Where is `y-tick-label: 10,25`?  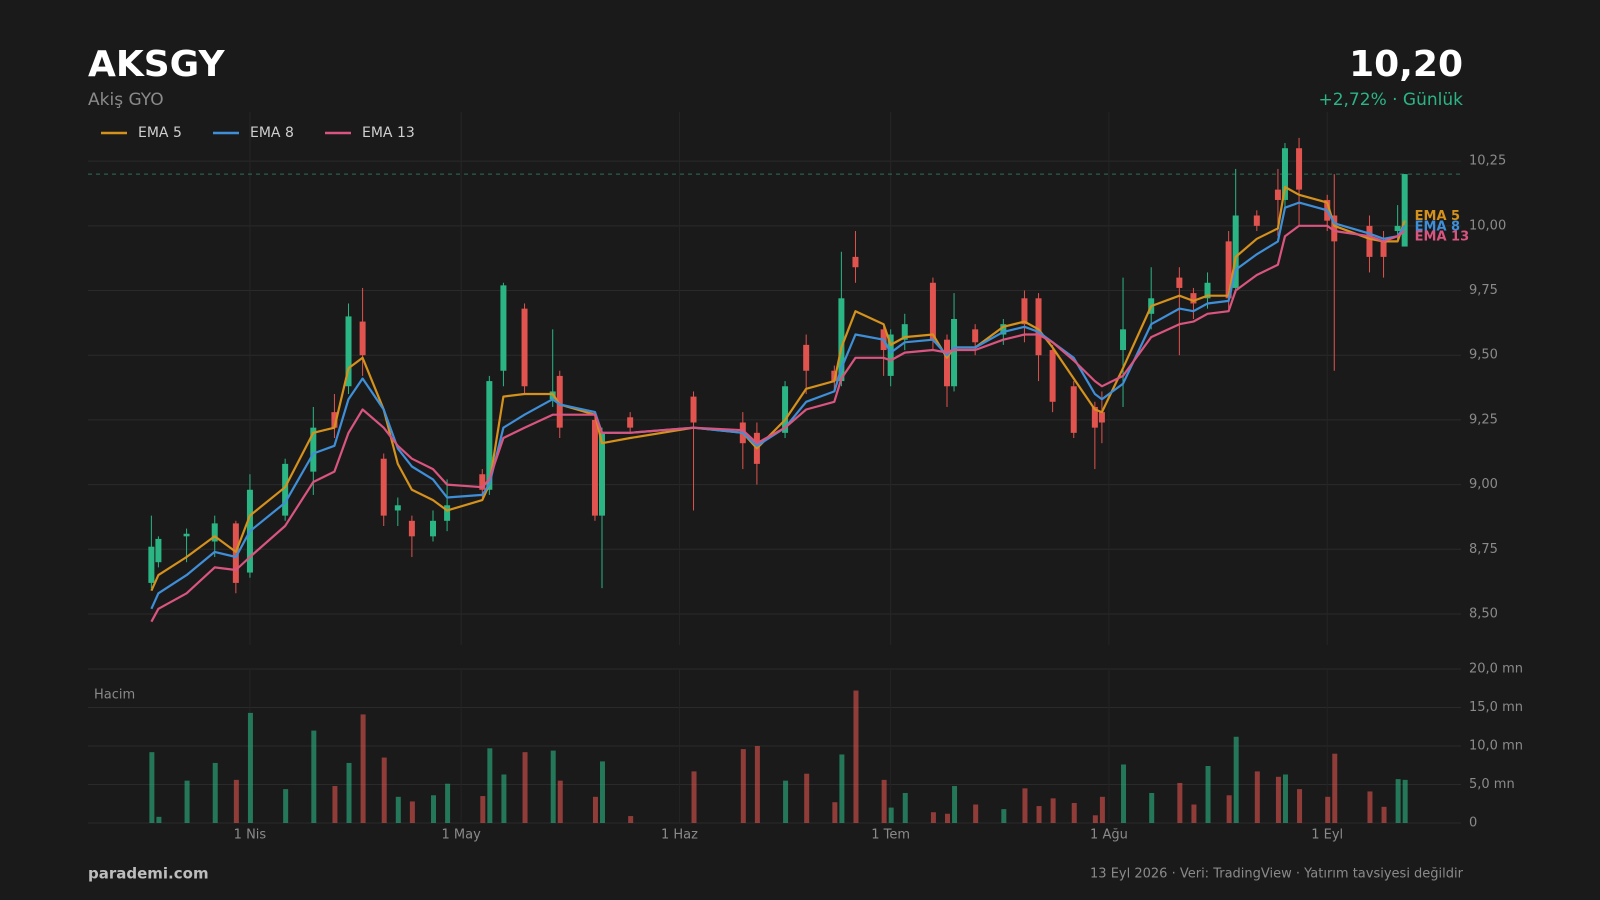
y-tick-label: 10,25 is located at coordinates (1487, 161).